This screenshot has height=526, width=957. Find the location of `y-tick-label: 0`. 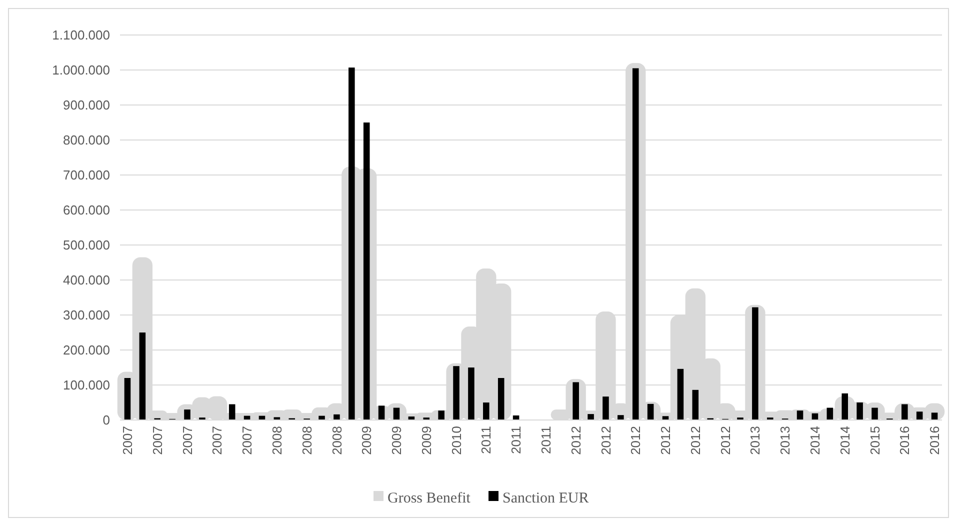

y-tick-label: 0 is located at coordinates (106, 420).